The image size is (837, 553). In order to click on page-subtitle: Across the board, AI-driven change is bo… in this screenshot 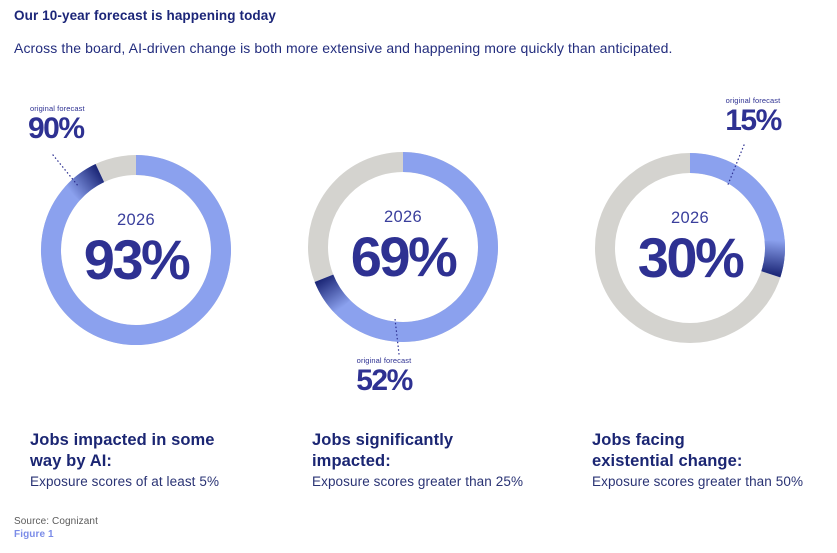, I will do `click(343, 48)`.